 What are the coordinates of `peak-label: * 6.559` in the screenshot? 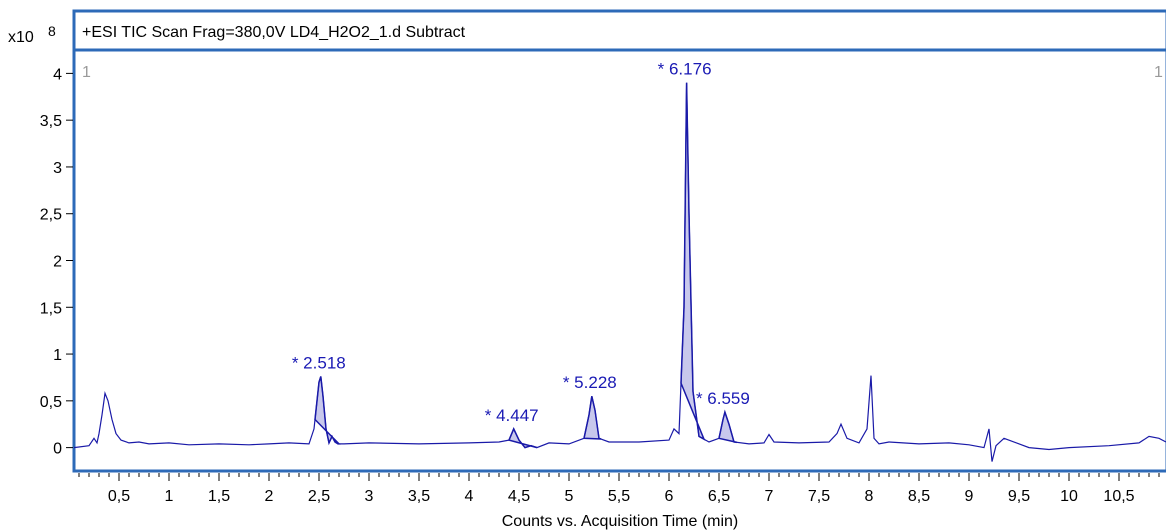 It's located at (723, 398).